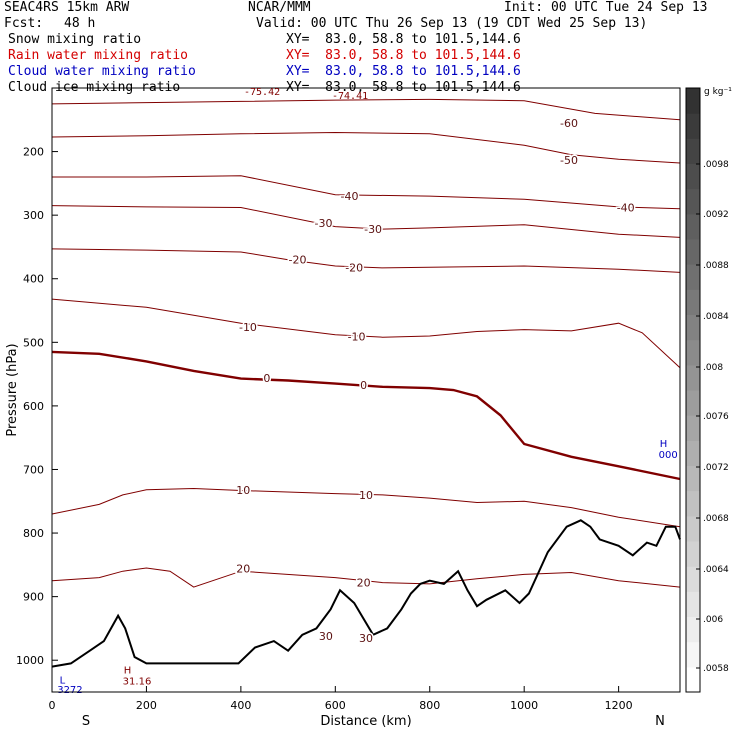  I want to click on y-tick-label: 1000, so click(30, 660).